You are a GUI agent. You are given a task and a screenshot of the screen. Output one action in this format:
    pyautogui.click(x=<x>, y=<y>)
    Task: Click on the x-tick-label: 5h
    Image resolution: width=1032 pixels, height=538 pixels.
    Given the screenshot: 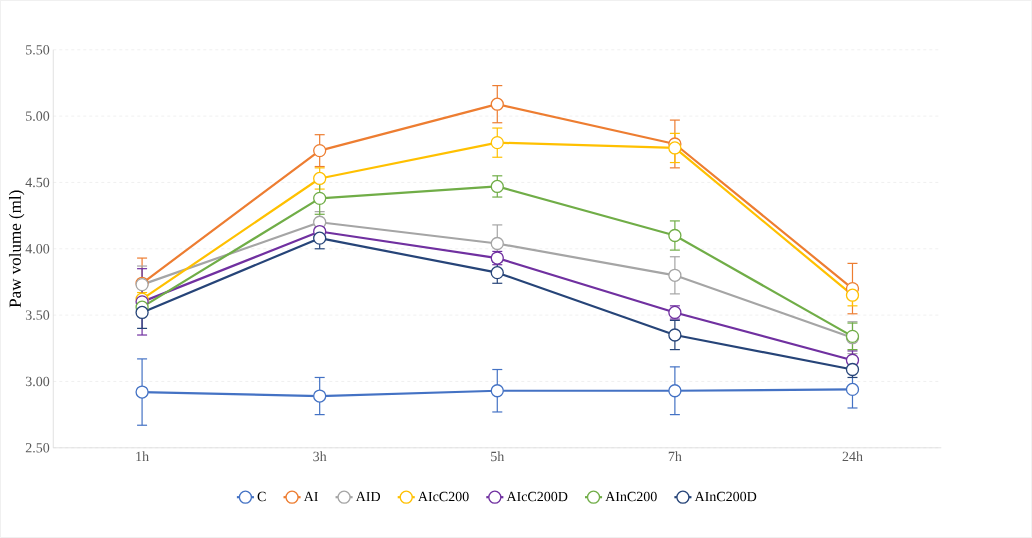 What is the action you would take?
    pyautogui.click(x=498, y=456)
    